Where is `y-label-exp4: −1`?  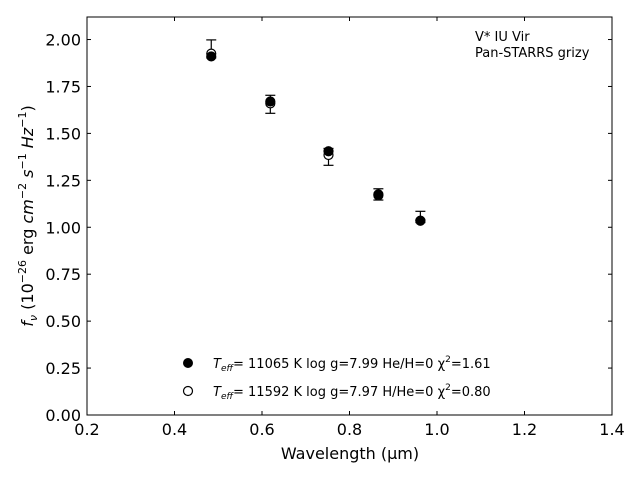
y-label-exp4: −1 is located at coordinates (22, 120).